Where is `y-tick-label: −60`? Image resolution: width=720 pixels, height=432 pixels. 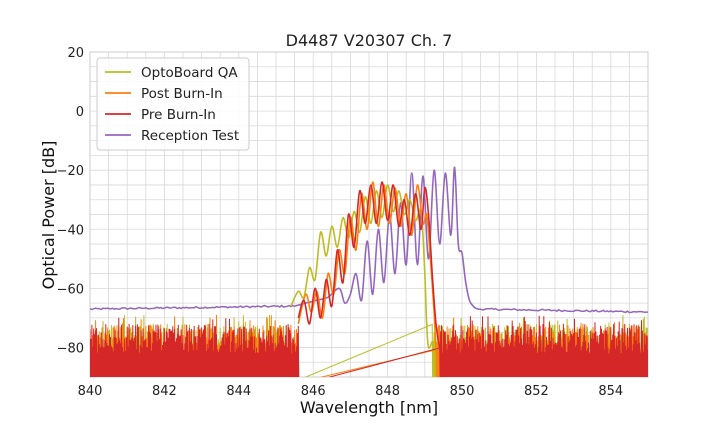 y-tick-label: −60 is located at coordinates (70, 289).